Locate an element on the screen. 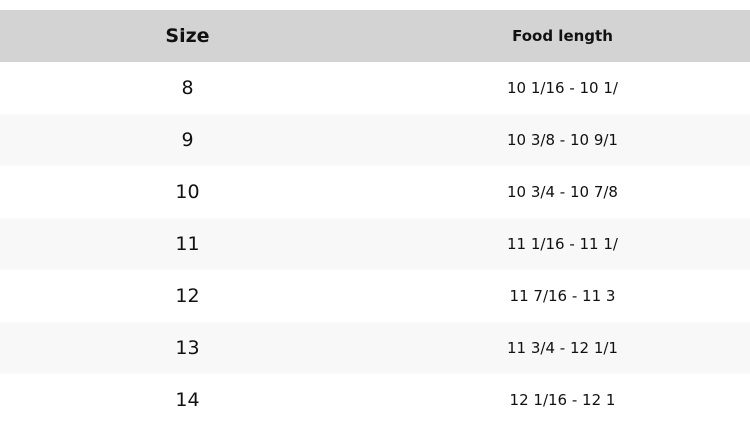  table-row: 14 12 1/16 - 12 1 is located at coordinates (375, 400).